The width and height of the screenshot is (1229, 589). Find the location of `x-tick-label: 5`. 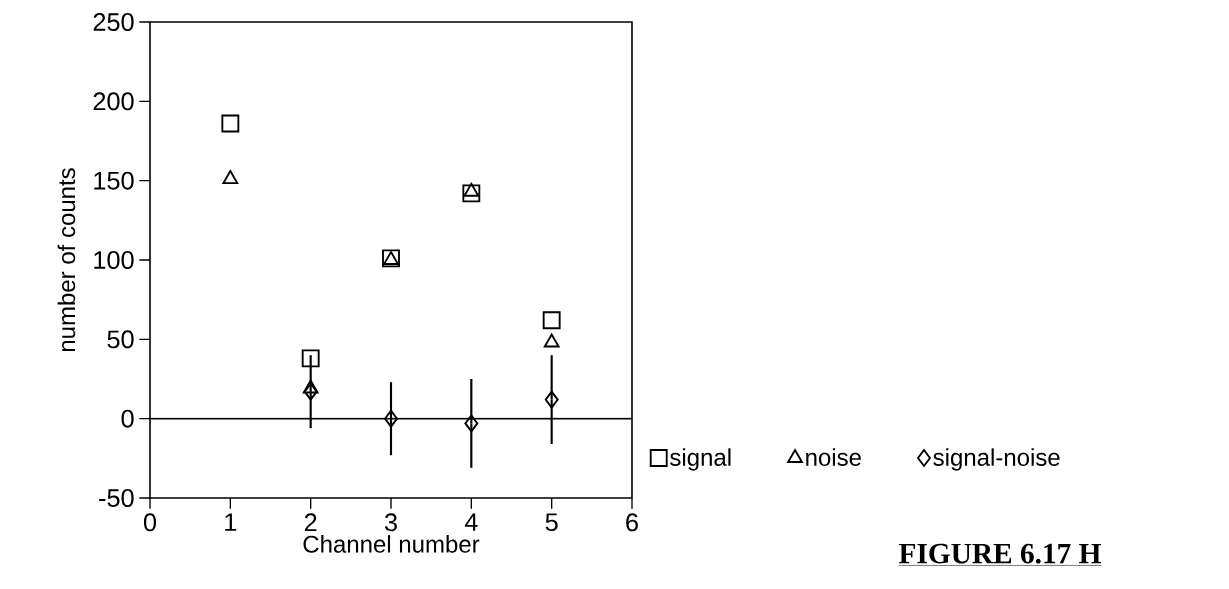

x-tick-label: 5 is located at coordinates (551, 522).